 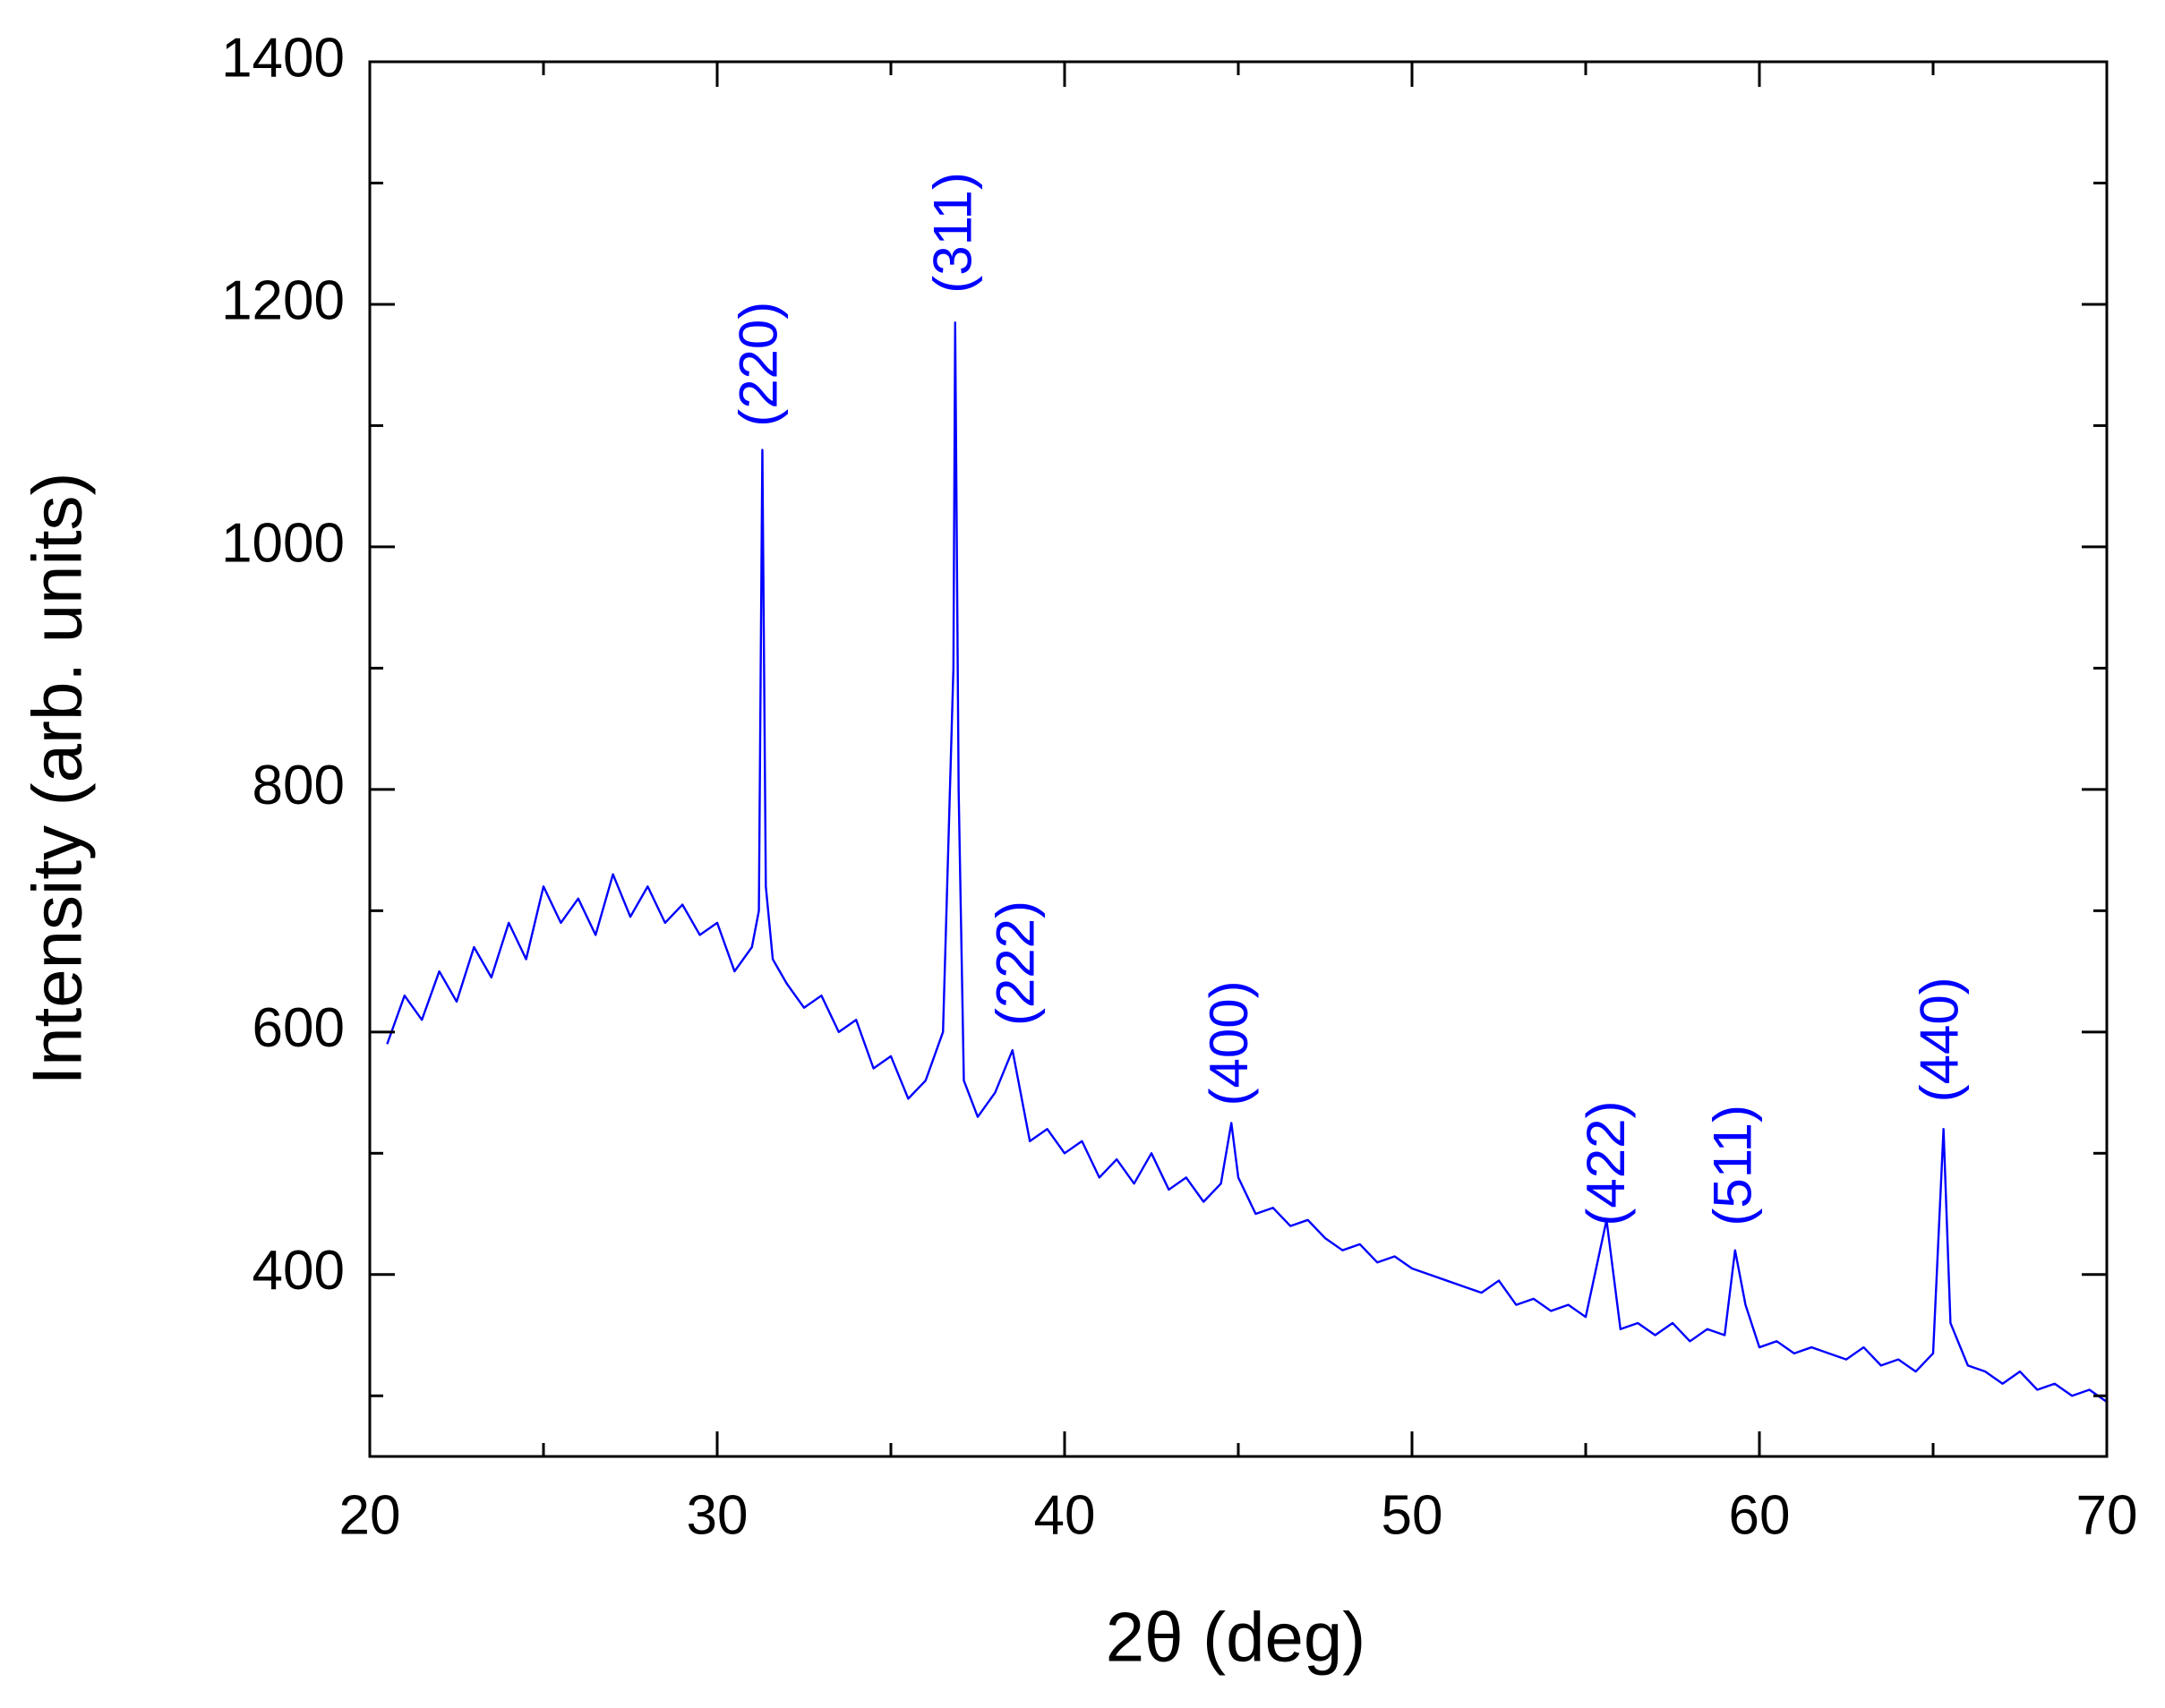 I want to click on peak-label: (440), so click(x=1939, y=1039).